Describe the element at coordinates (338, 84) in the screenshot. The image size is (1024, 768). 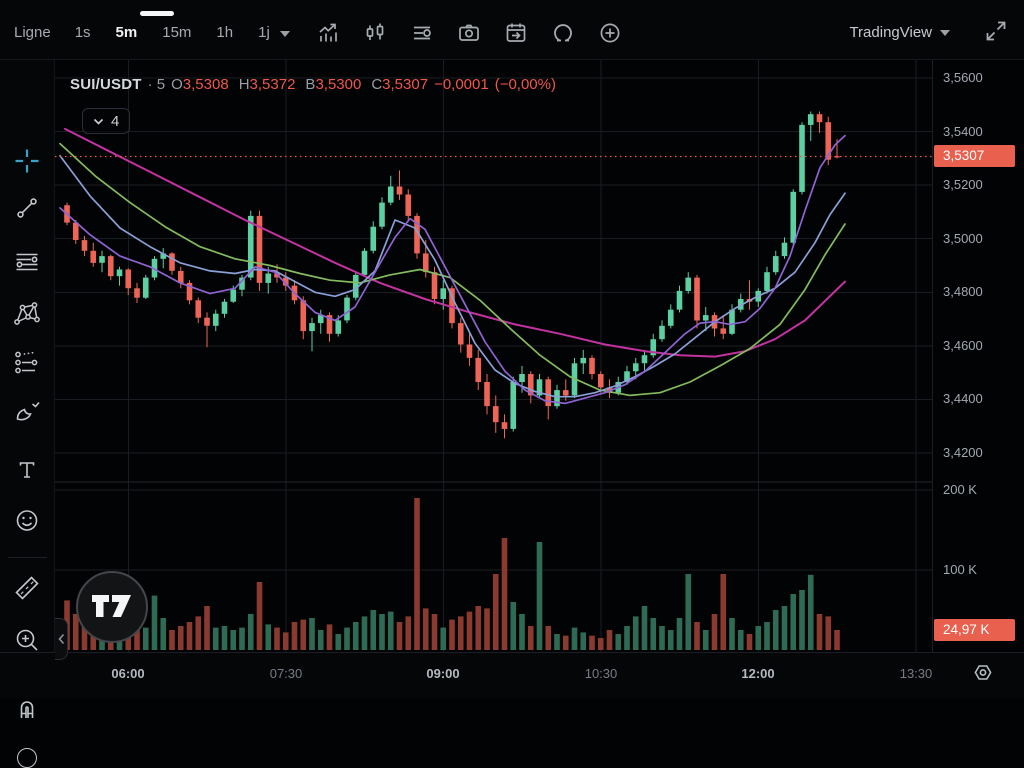
I see `low-value: 3,5300` at that location.